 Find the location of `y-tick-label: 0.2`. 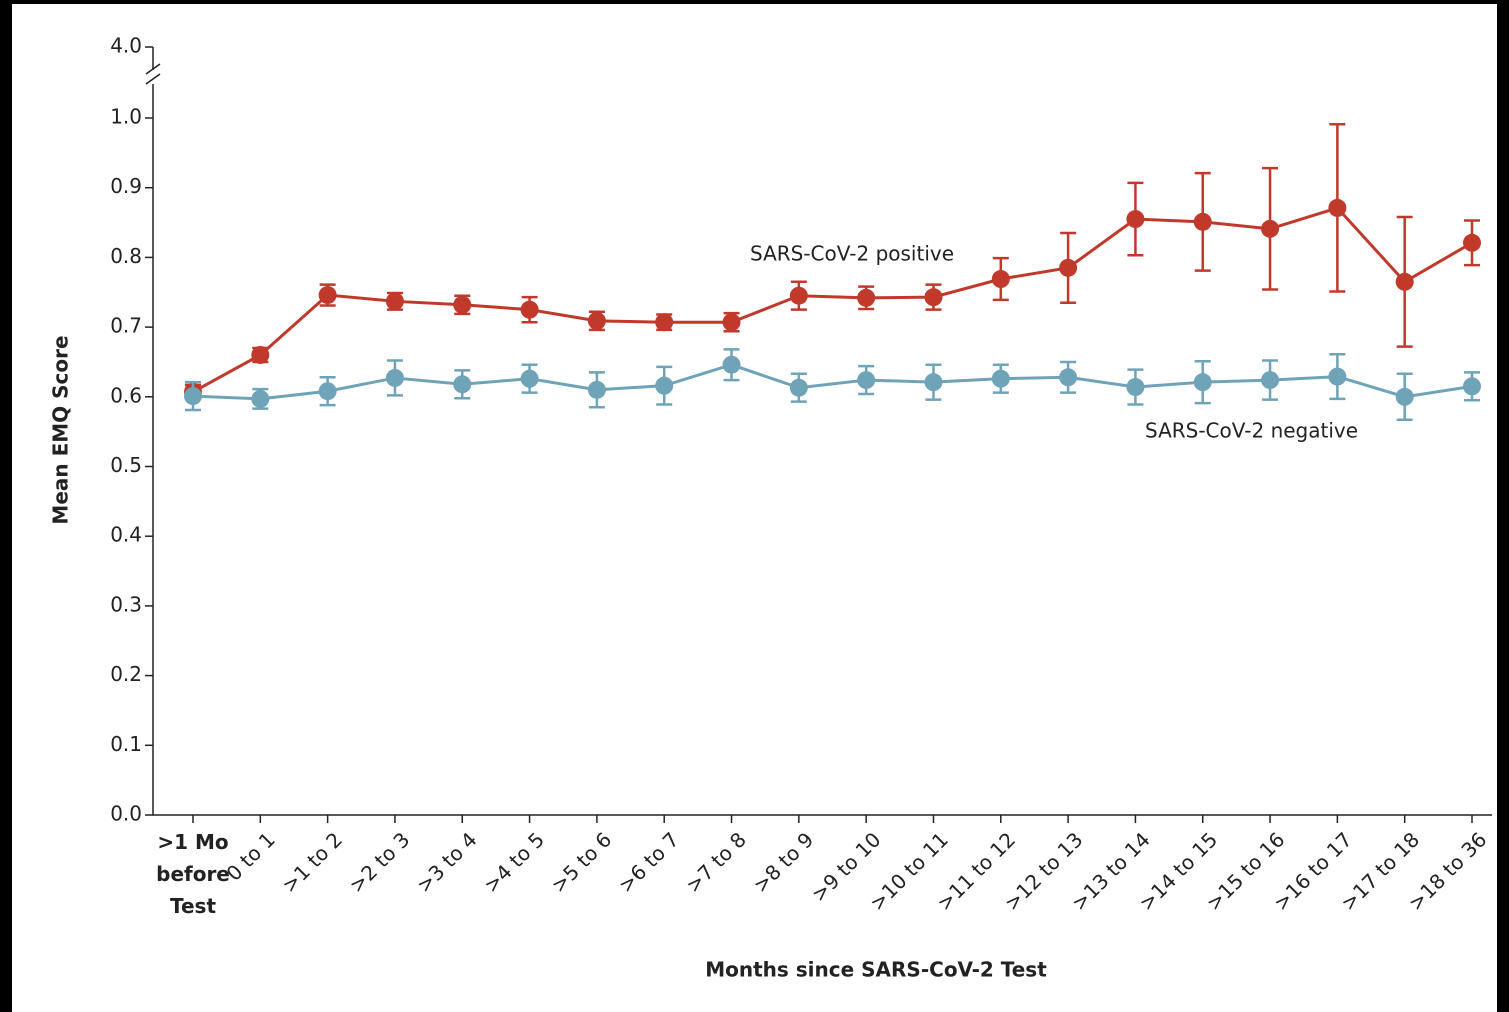

y-tick-label: 0.2 is located at coordinates (126, 674).